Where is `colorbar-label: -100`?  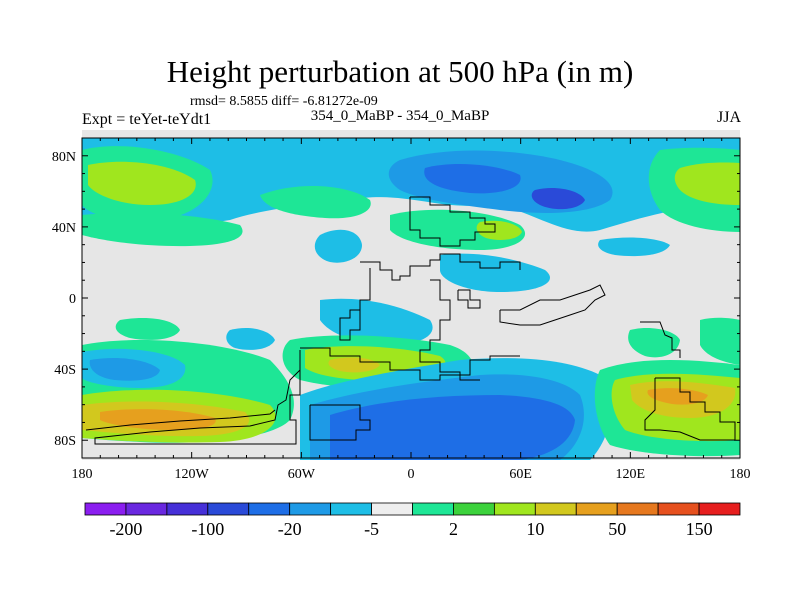
colorbar-label: -100 is located at coordinates (207, 529).